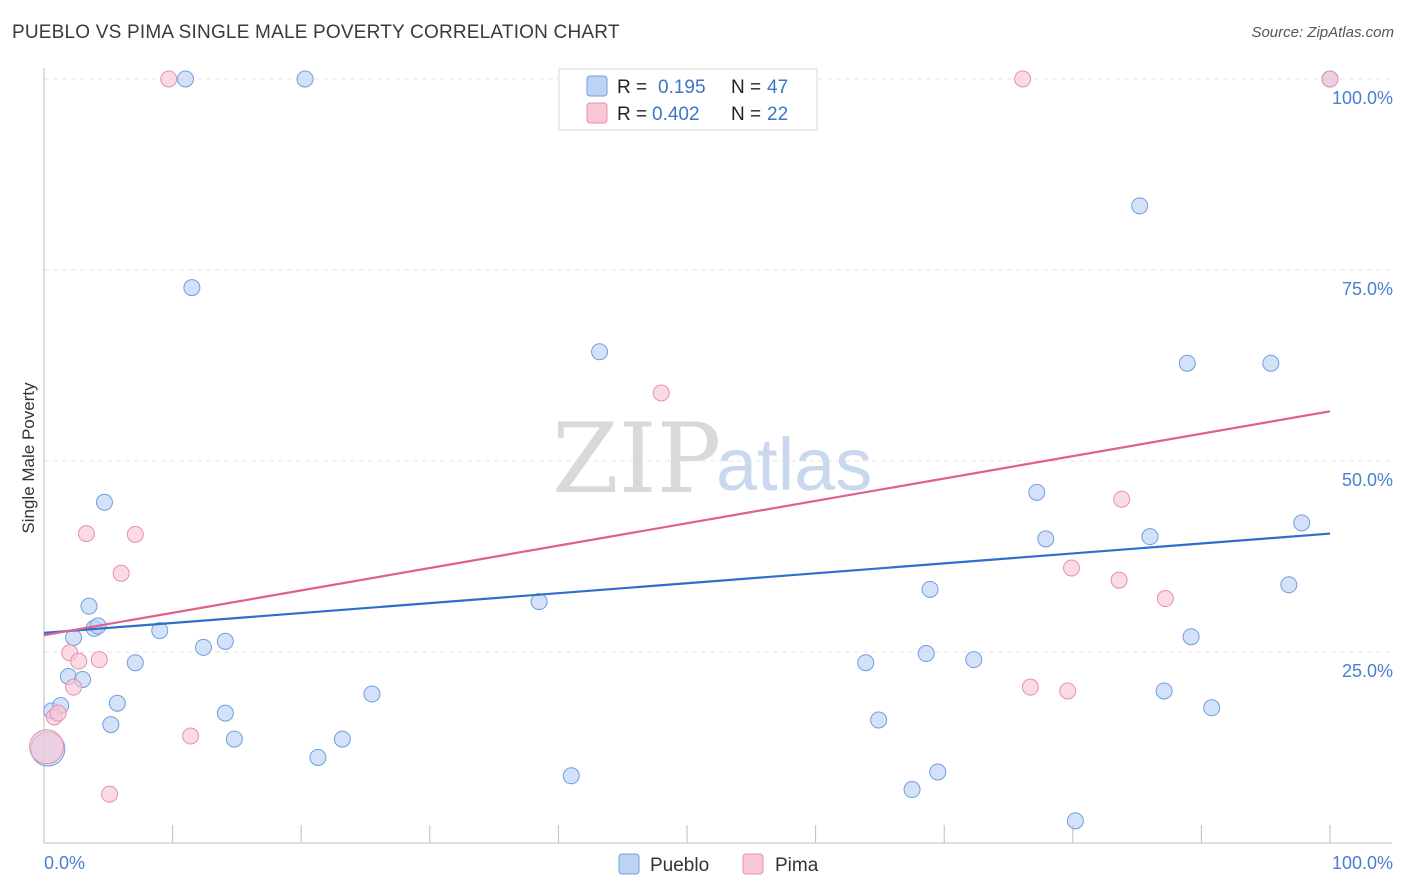 The height and width of the screenshot is (892, 1406). Describe the element at coordinates (679, 865) in the screenshot. I see `bottom-legend-label-pueblo: Pueblo` at that location.